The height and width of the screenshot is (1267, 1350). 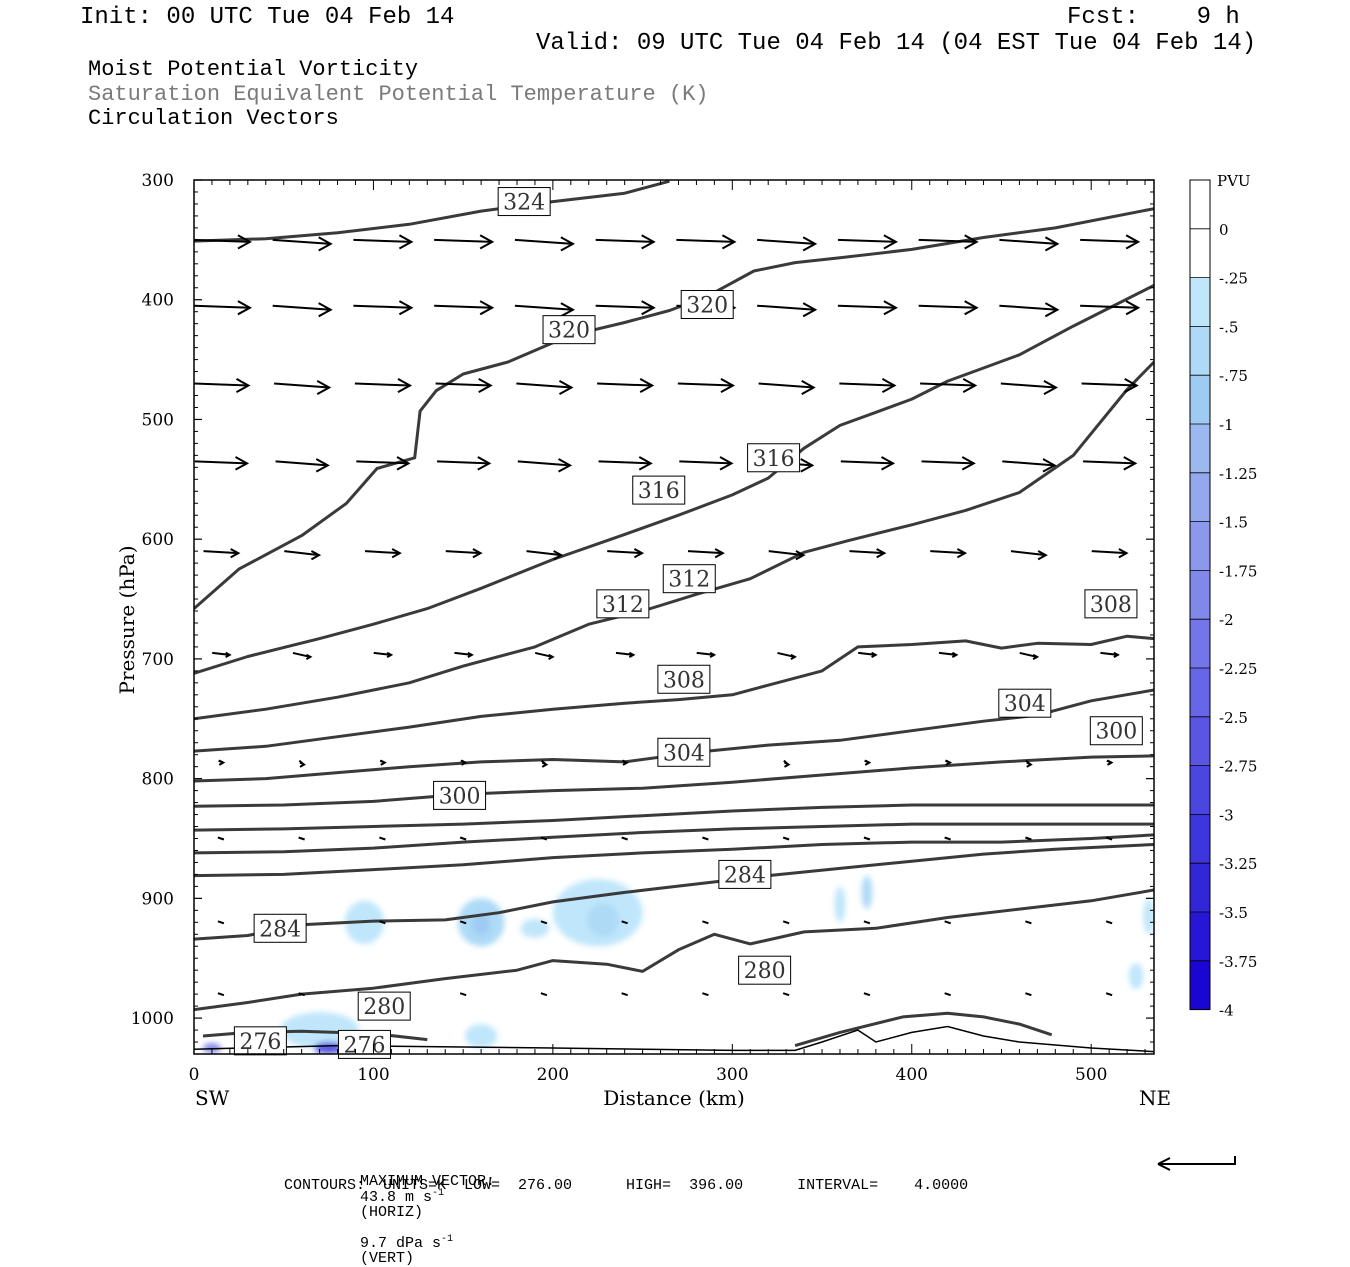 I want to click on colorbar-label: -3.75, so click(x=1238, y=962).